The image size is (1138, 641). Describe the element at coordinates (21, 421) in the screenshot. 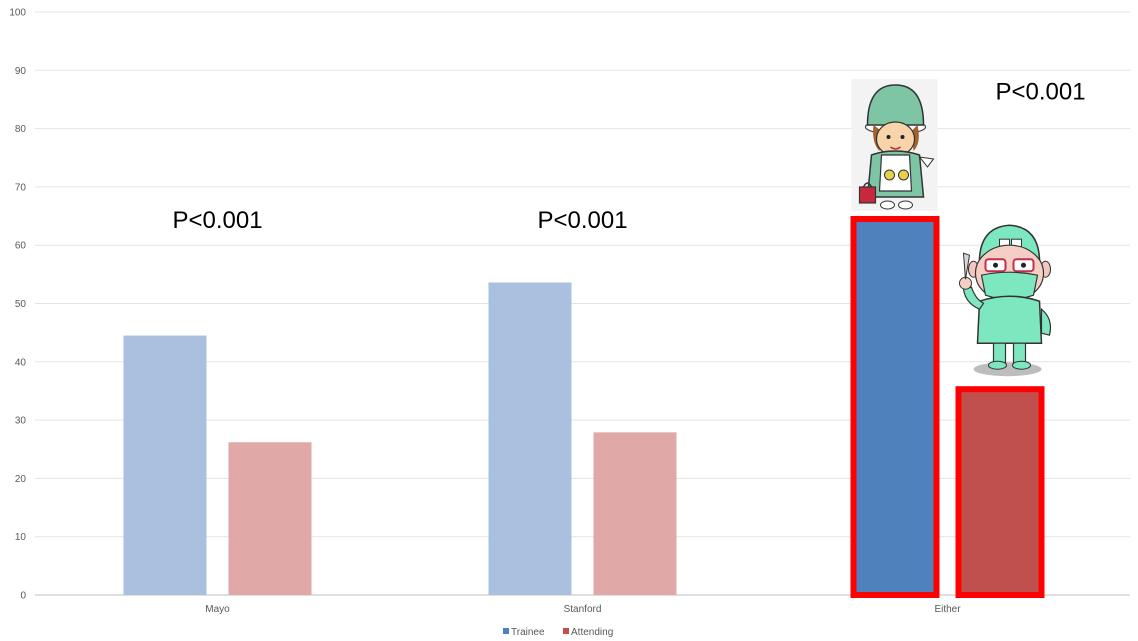

I see `y-tick-label: 30` at that location.